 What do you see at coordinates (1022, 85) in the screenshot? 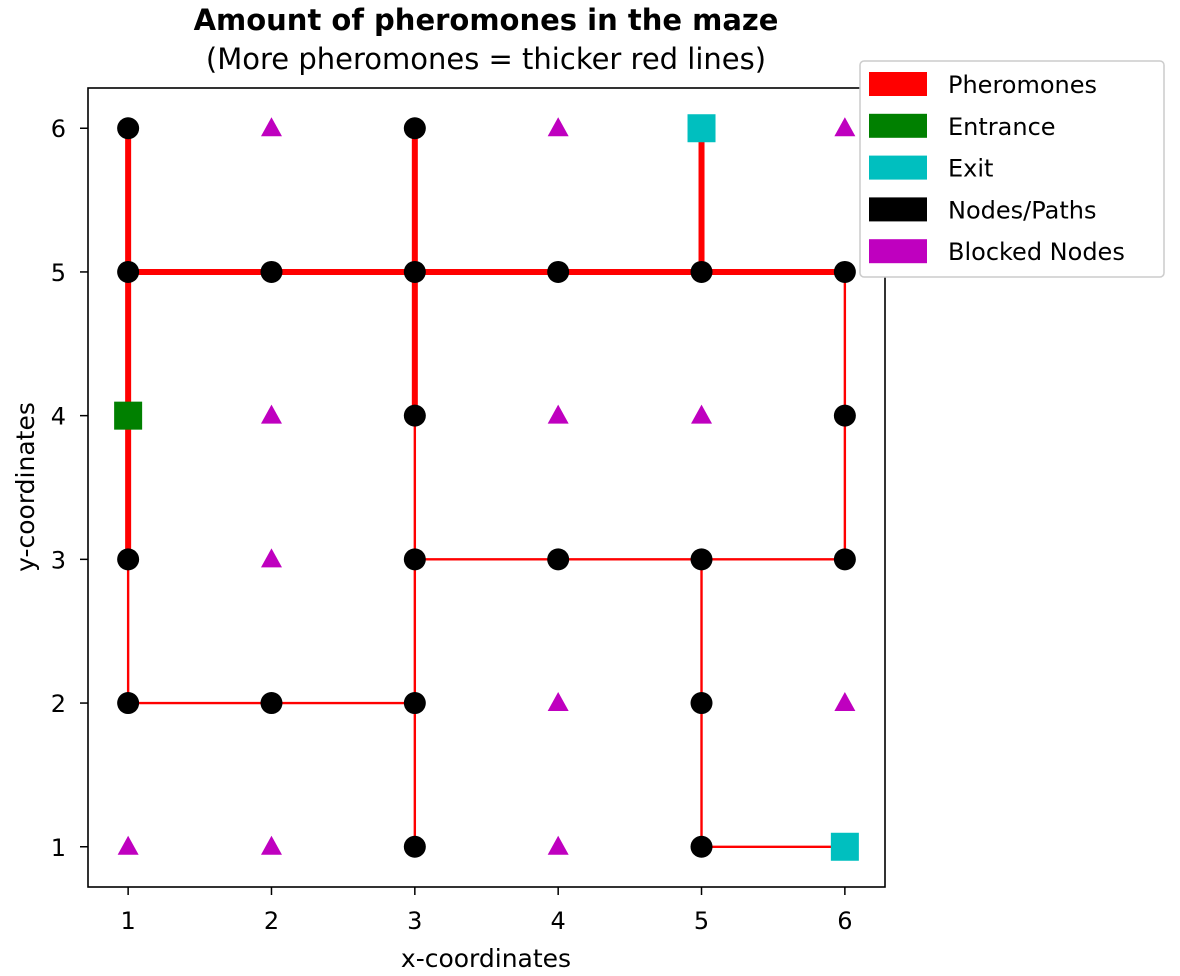
I see `legend-label: Pheromones` at bounding box center [1022, 85].